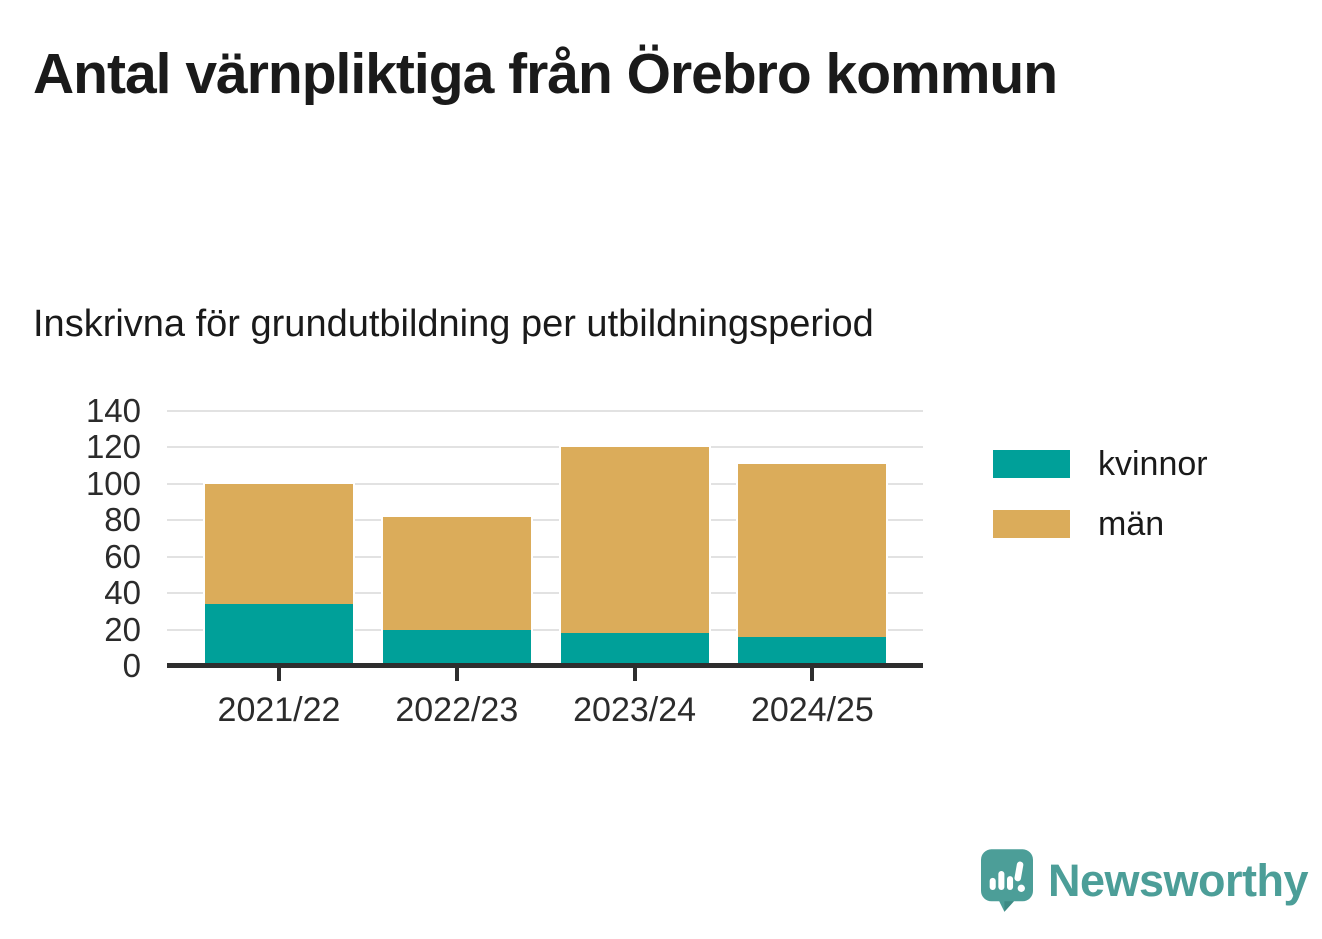 Image resolution: width=1322 pixels, height=939 pixels. I want to click on bar-segment-kvinnor-2021/22, so click(279, 635).